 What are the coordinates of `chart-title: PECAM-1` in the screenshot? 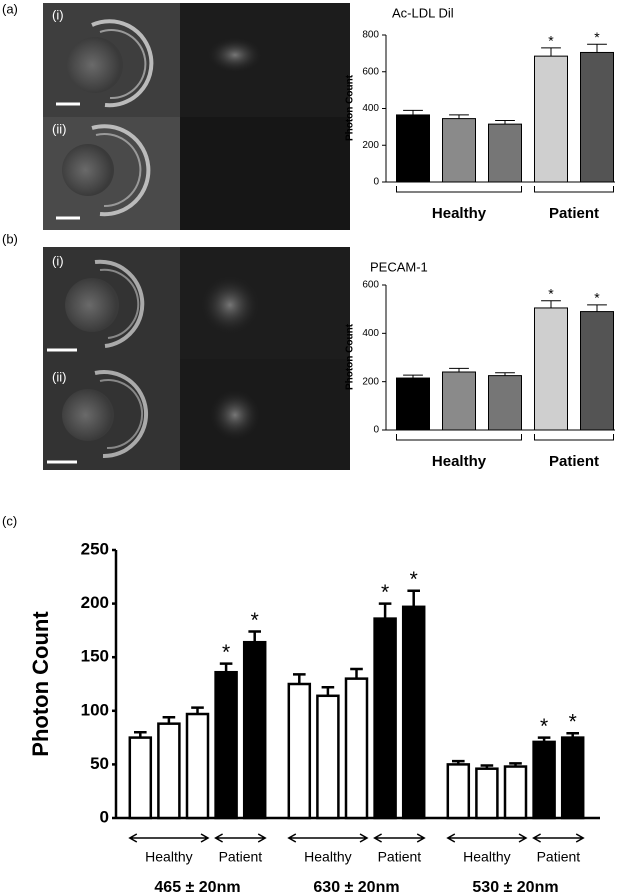 It's located at (399, 266).